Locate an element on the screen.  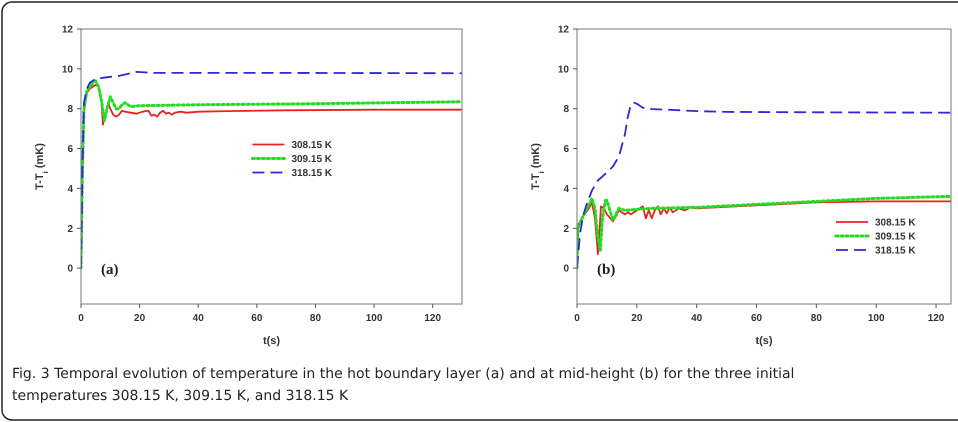
annotation: (a) is located at coordinates (109, 270).